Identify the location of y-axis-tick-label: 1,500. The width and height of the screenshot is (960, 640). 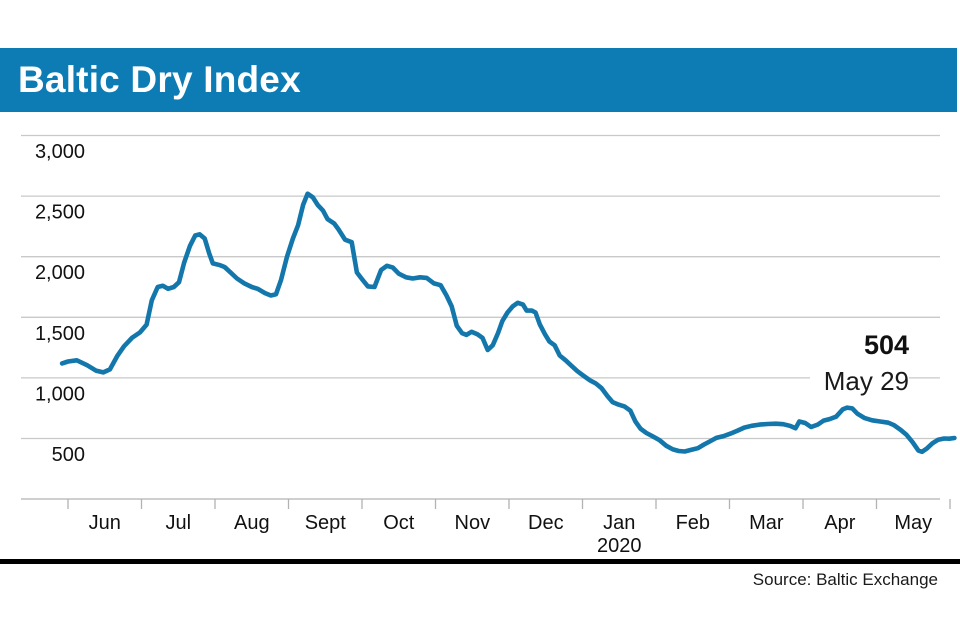
(60, 334).